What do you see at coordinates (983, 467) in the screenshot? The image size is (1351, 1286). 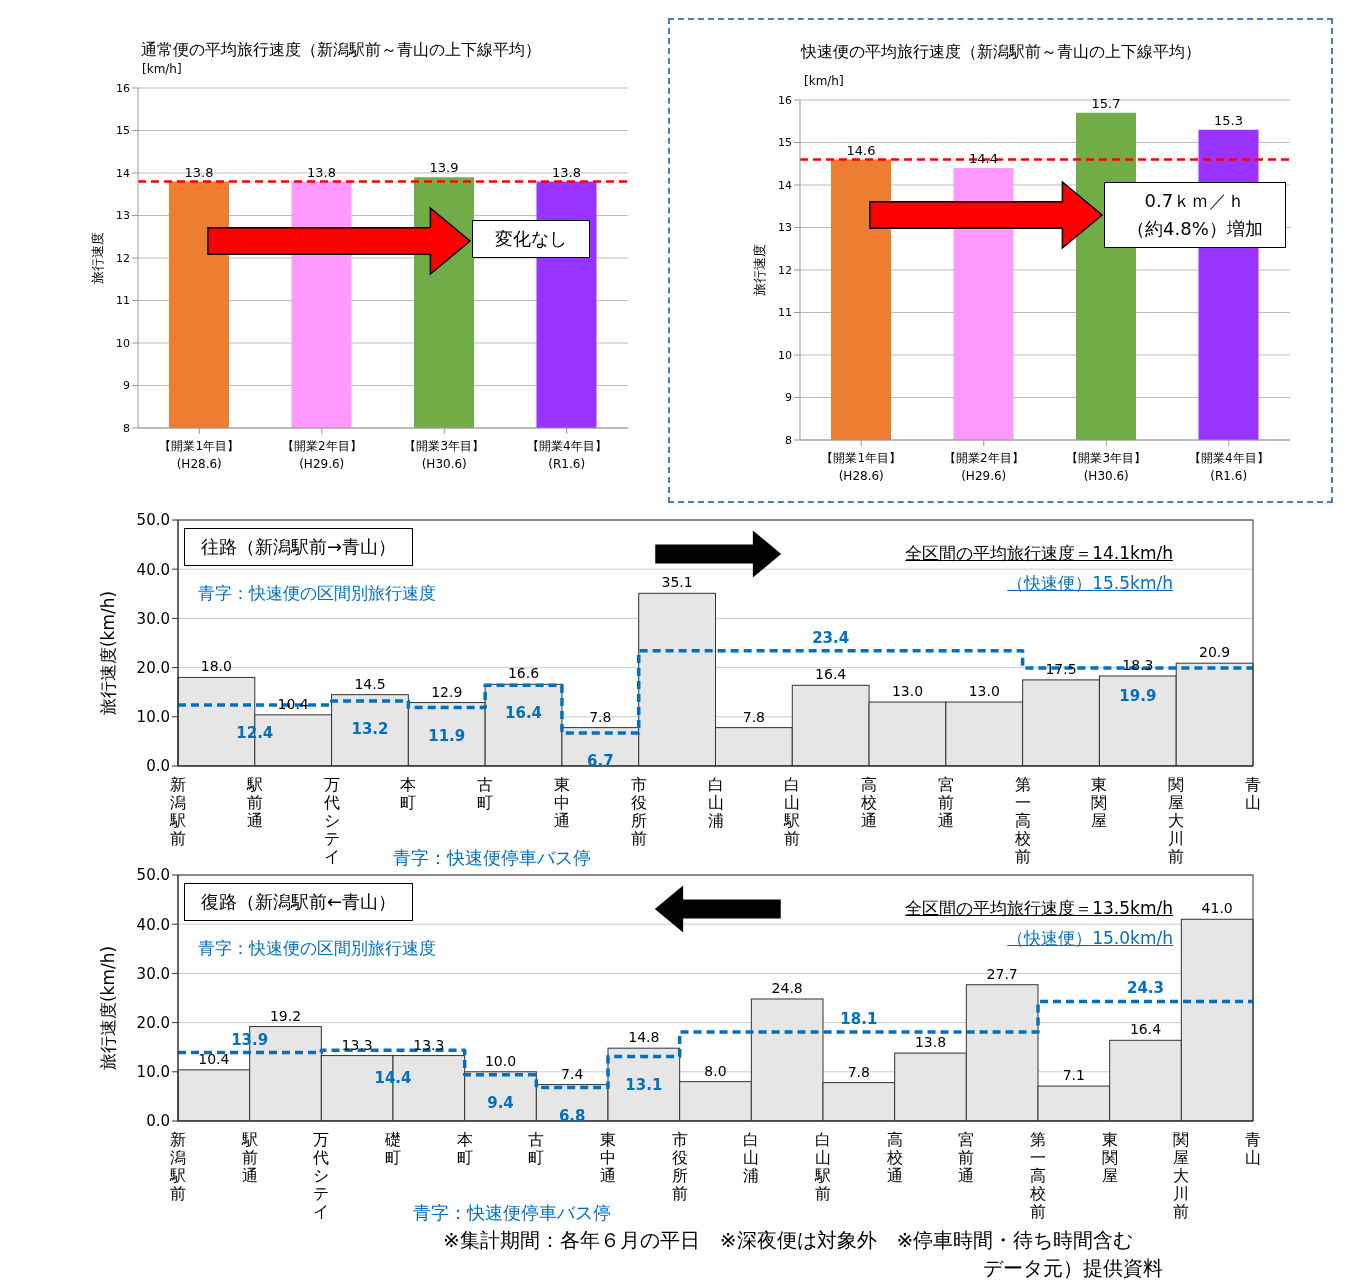 I see `x-tick-label: 【開業2年目】 (H29.6)` at bounding box center [983, 467].